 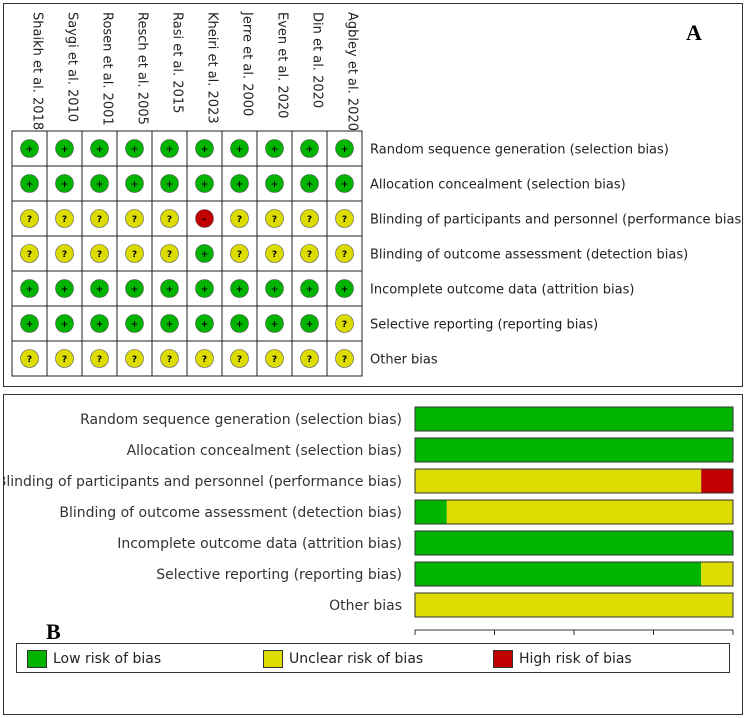 I want to click on domain-label: Selective reporting (reporting bias), so click(x=484, y=325).